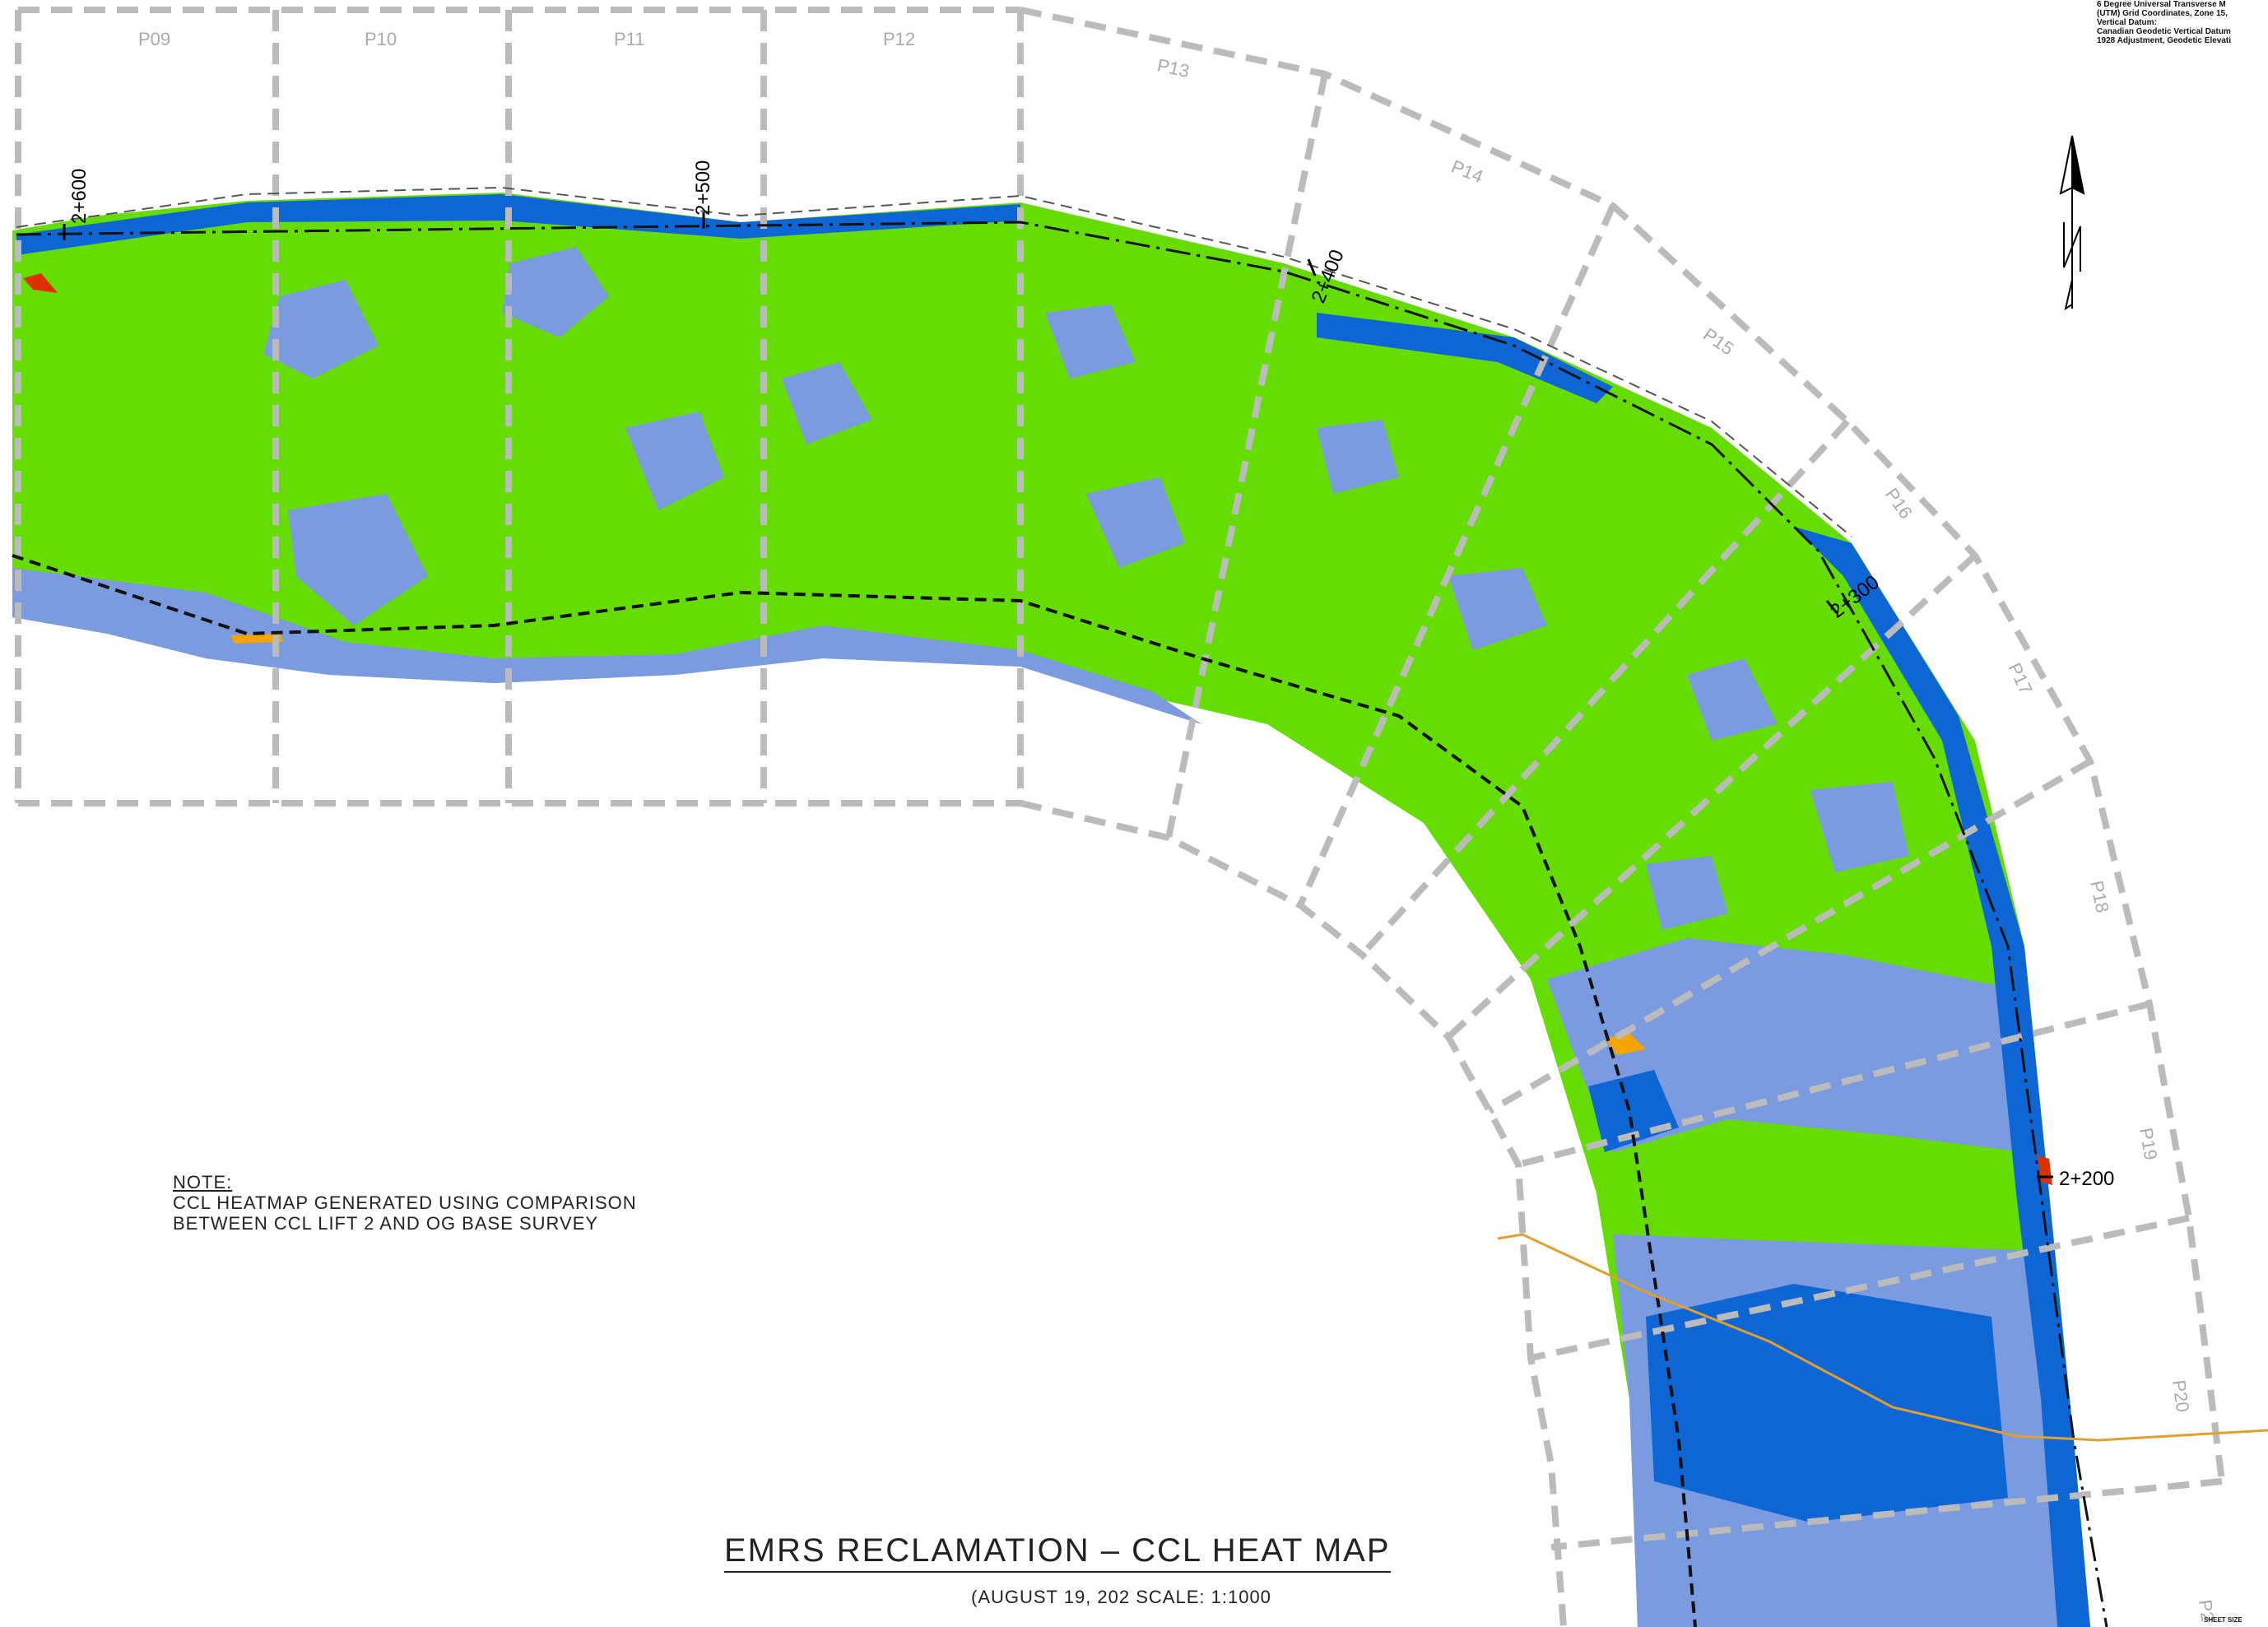 This screenshot has width=2268, height=1627. What do you see at coordinates (2164, 40) in the screenshot?
I see `datum-line: 1928 Adjustment, Geodetic Elevati` at bounding box center [2164, 40].